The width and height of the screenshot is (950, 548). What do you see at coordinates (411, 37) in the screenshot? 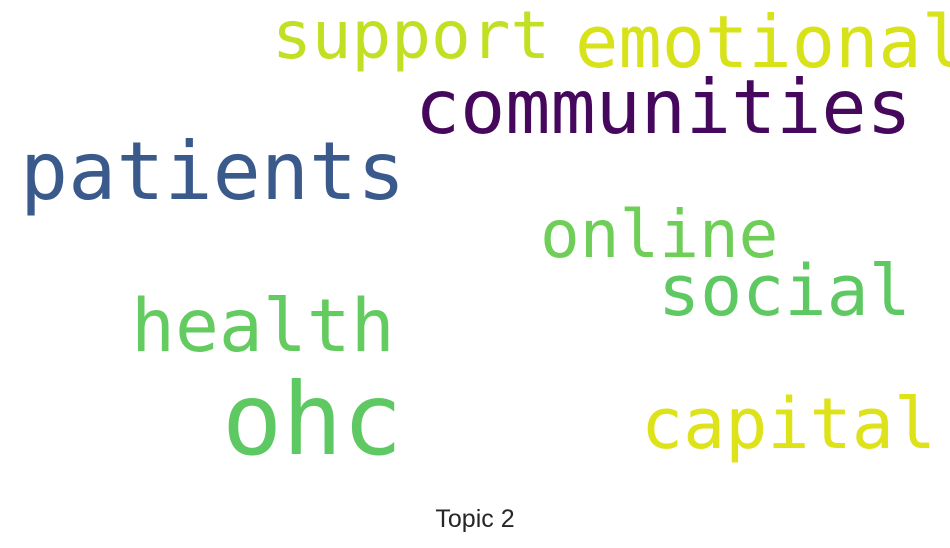
I see `word-support: support` at bounding box center [411, 37].